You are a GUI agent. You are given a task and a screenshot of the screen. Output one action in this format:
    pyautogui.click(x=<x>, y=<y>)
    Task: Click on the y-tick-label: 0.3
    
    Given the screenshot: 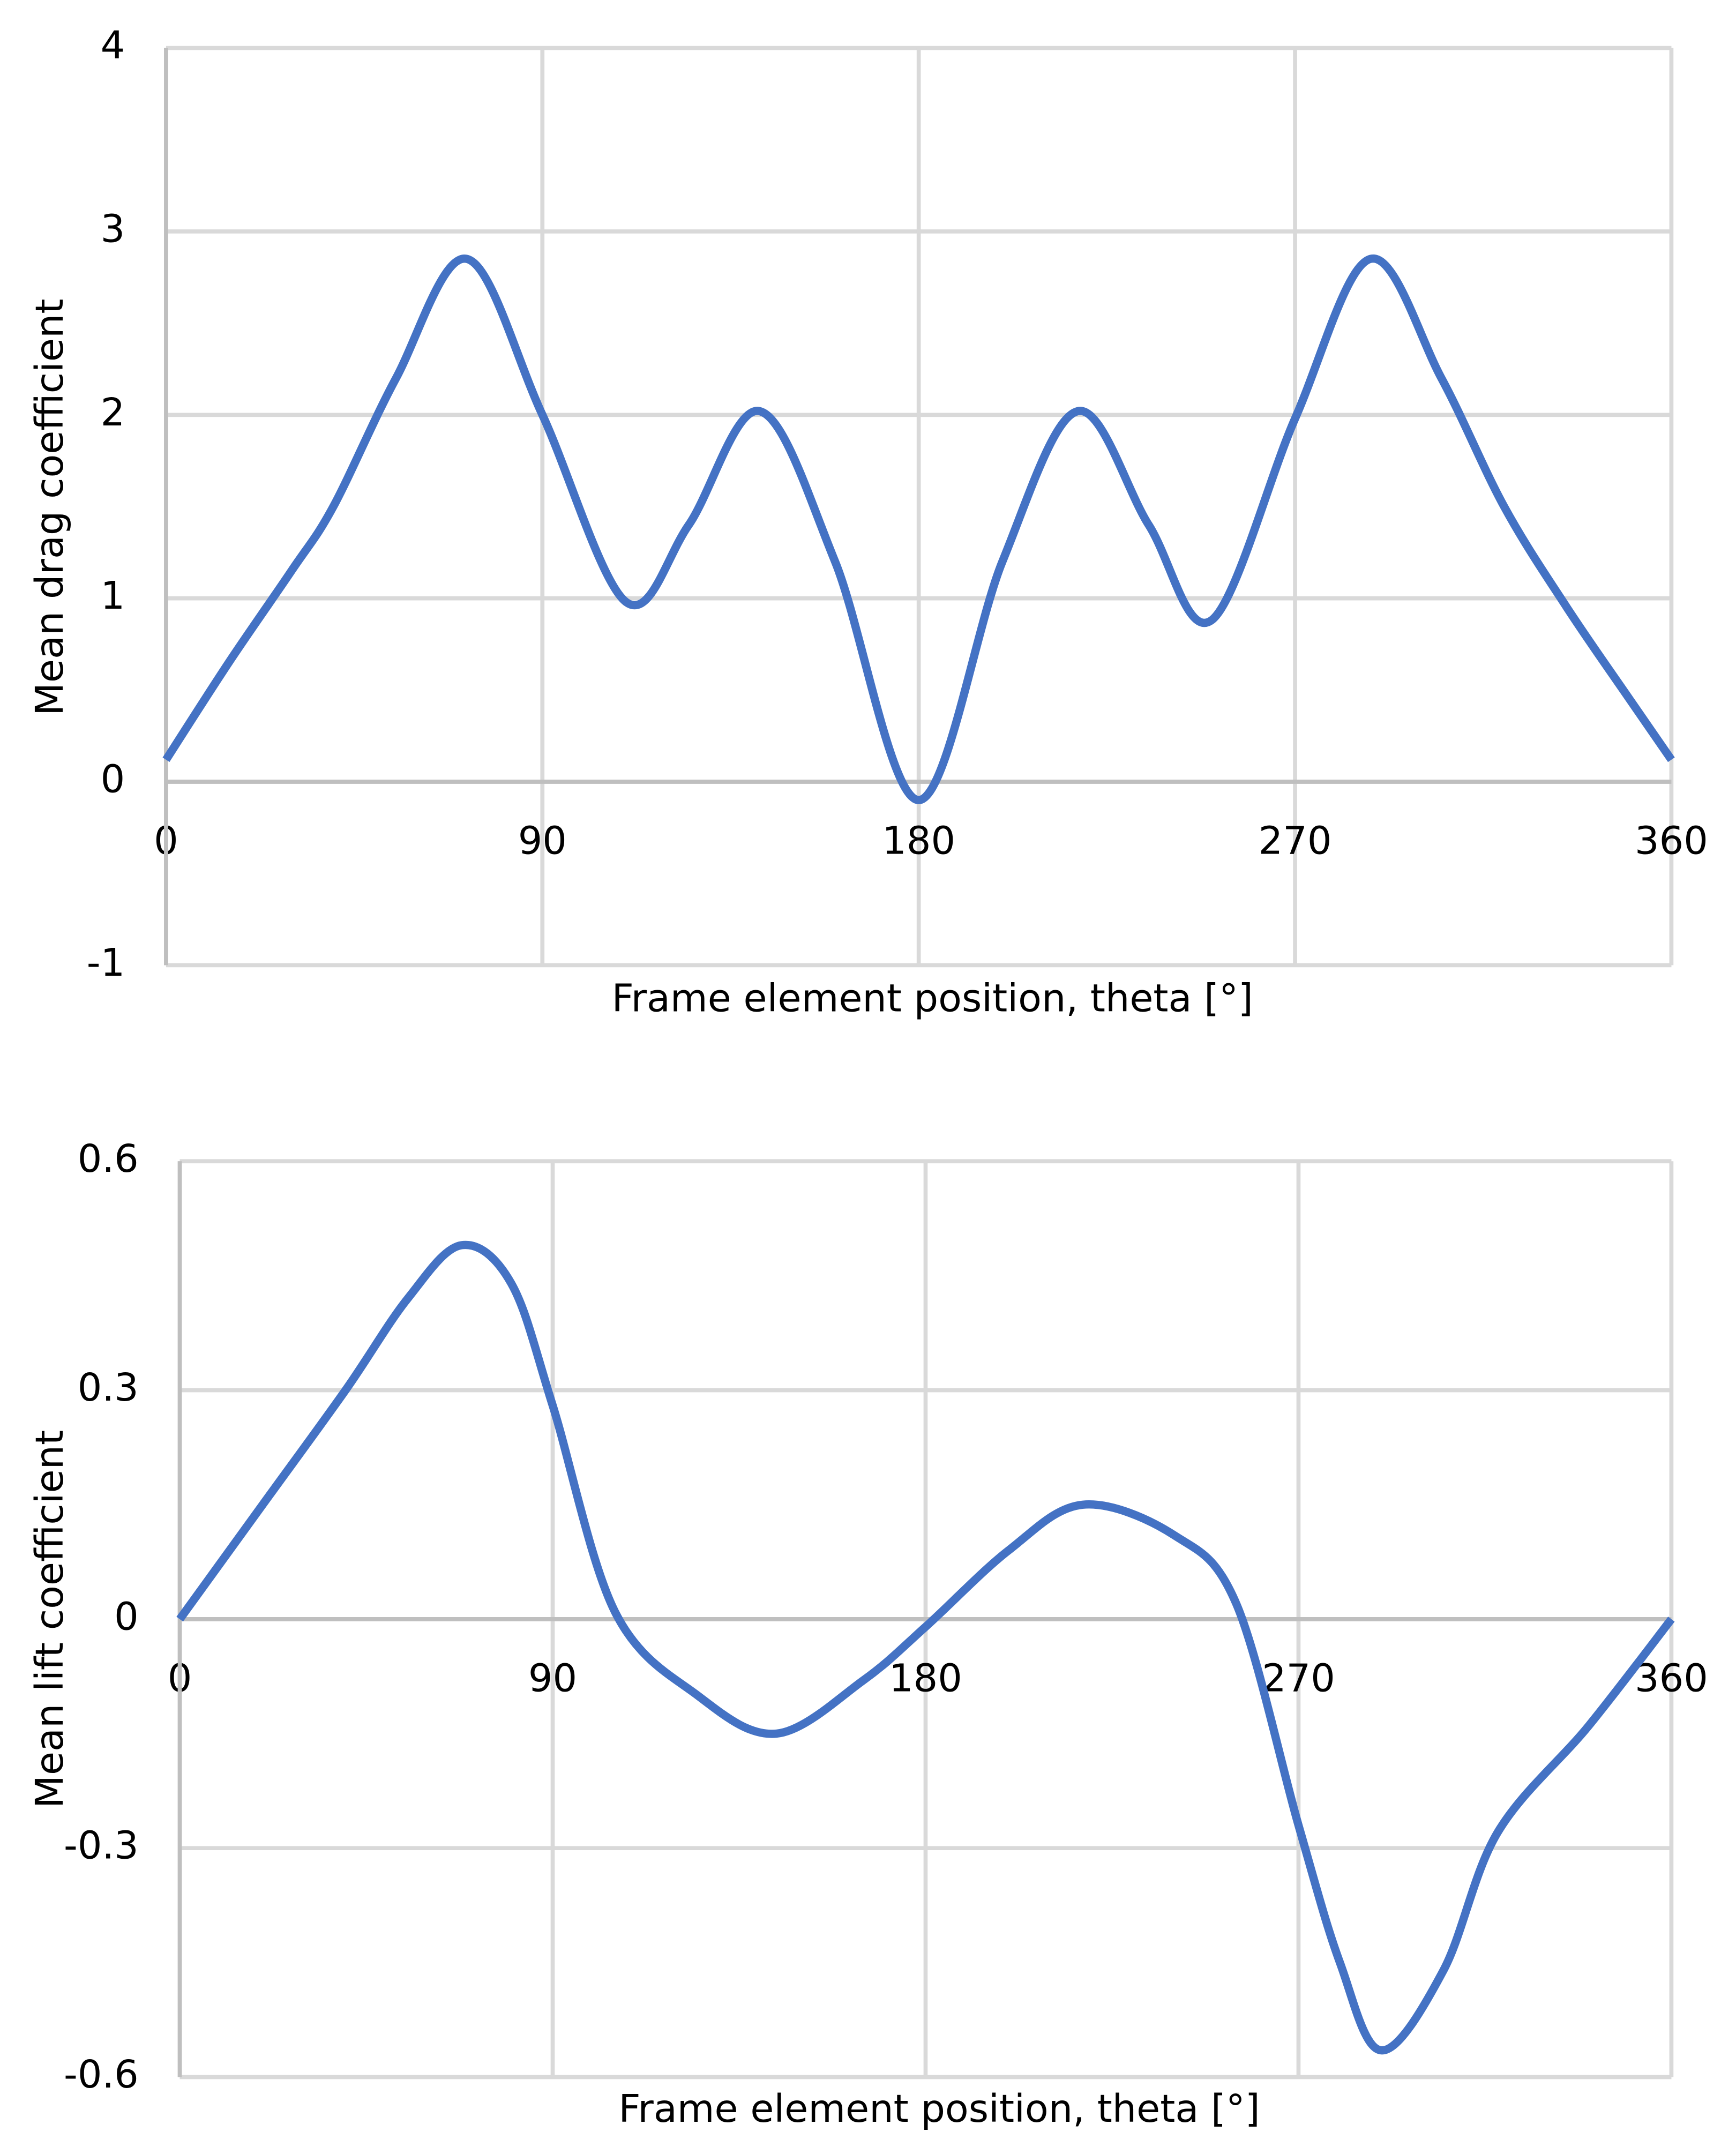 What is the action you would take?
    pyautogui.click(x=108, y=1387)
    